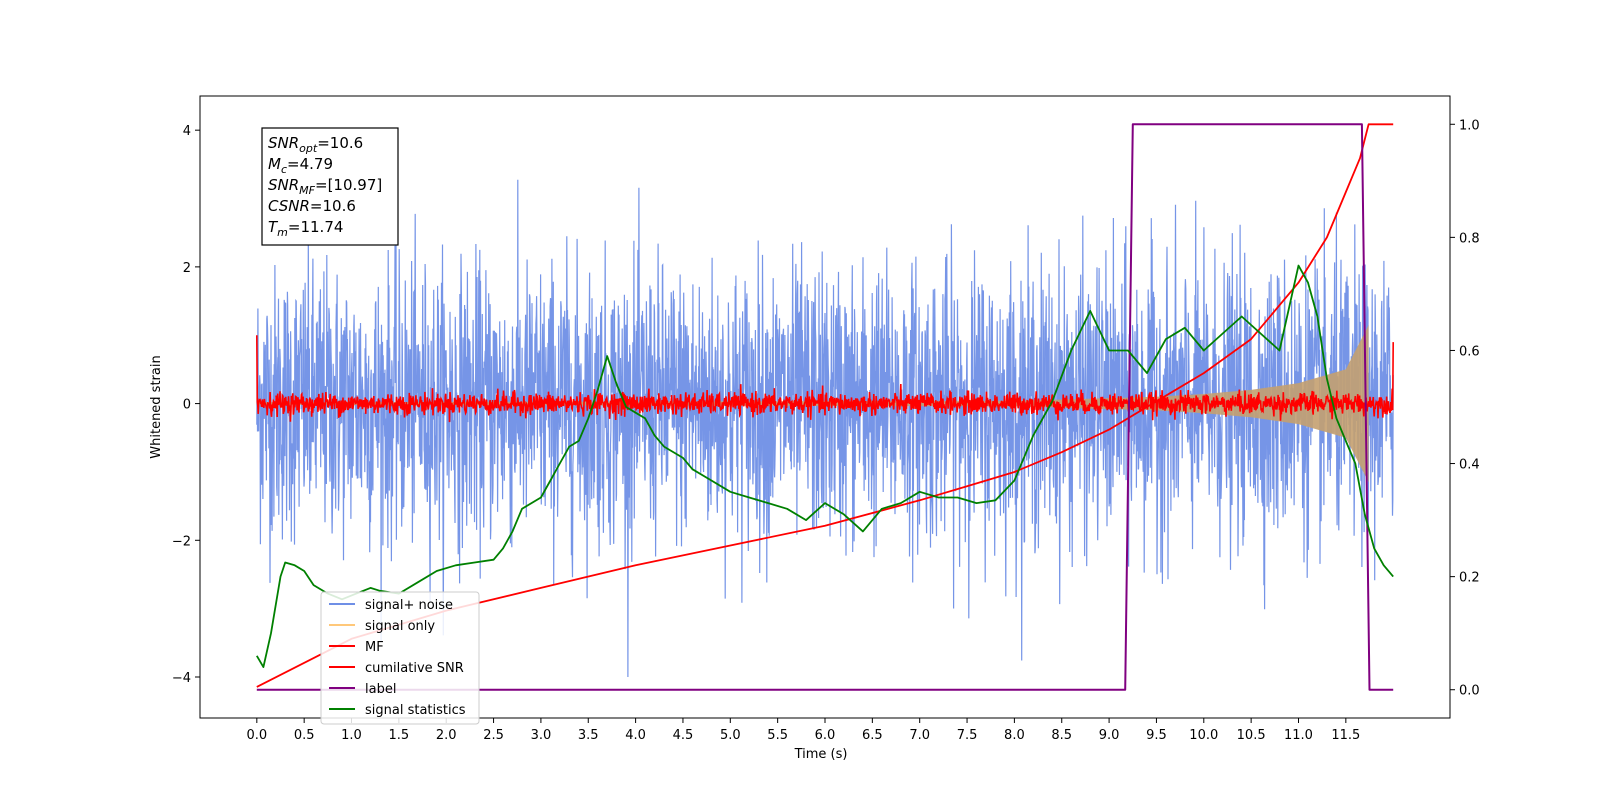 The height and width of the screenshot is (800, 1600). I want to click on x-tick-label: 7.0, so click(919, 735).